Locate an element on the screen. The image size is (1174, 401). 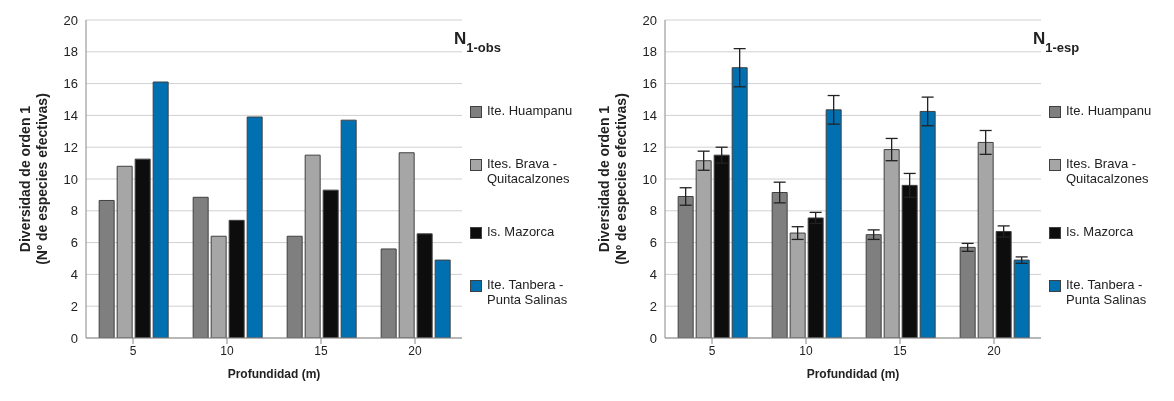
text: N$_{1-esp}$ is located at coordinates (1056, 42).